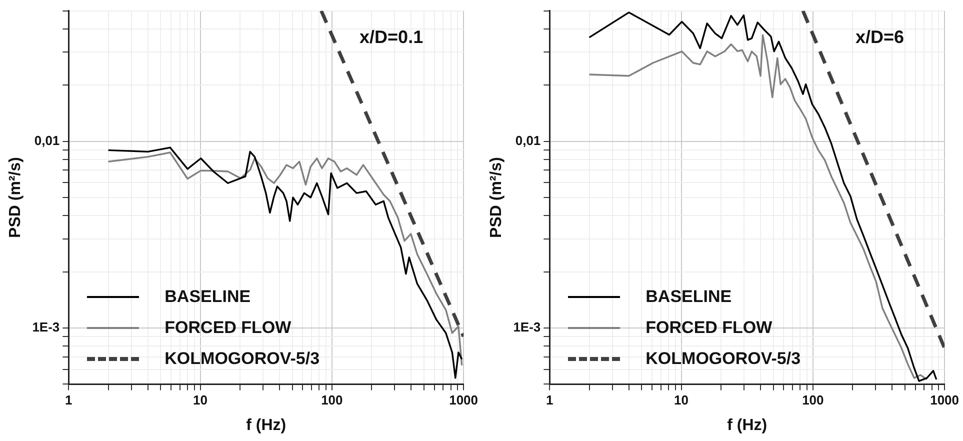 The width and height of the screenshot is (963, 441). I want to click on annotation: x/D=6, so click(880, 37).